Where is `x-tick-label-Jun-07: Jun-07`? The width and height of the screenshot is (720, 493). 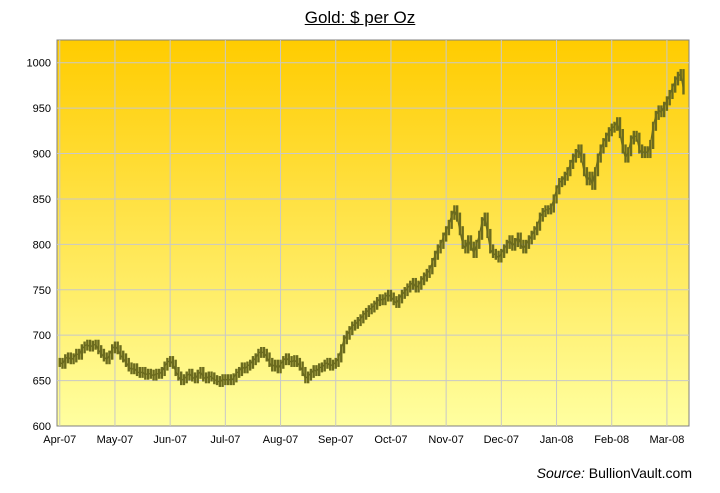
x-tick-label-Jun-07: Jun-07 is located at coordinates (170, 440).